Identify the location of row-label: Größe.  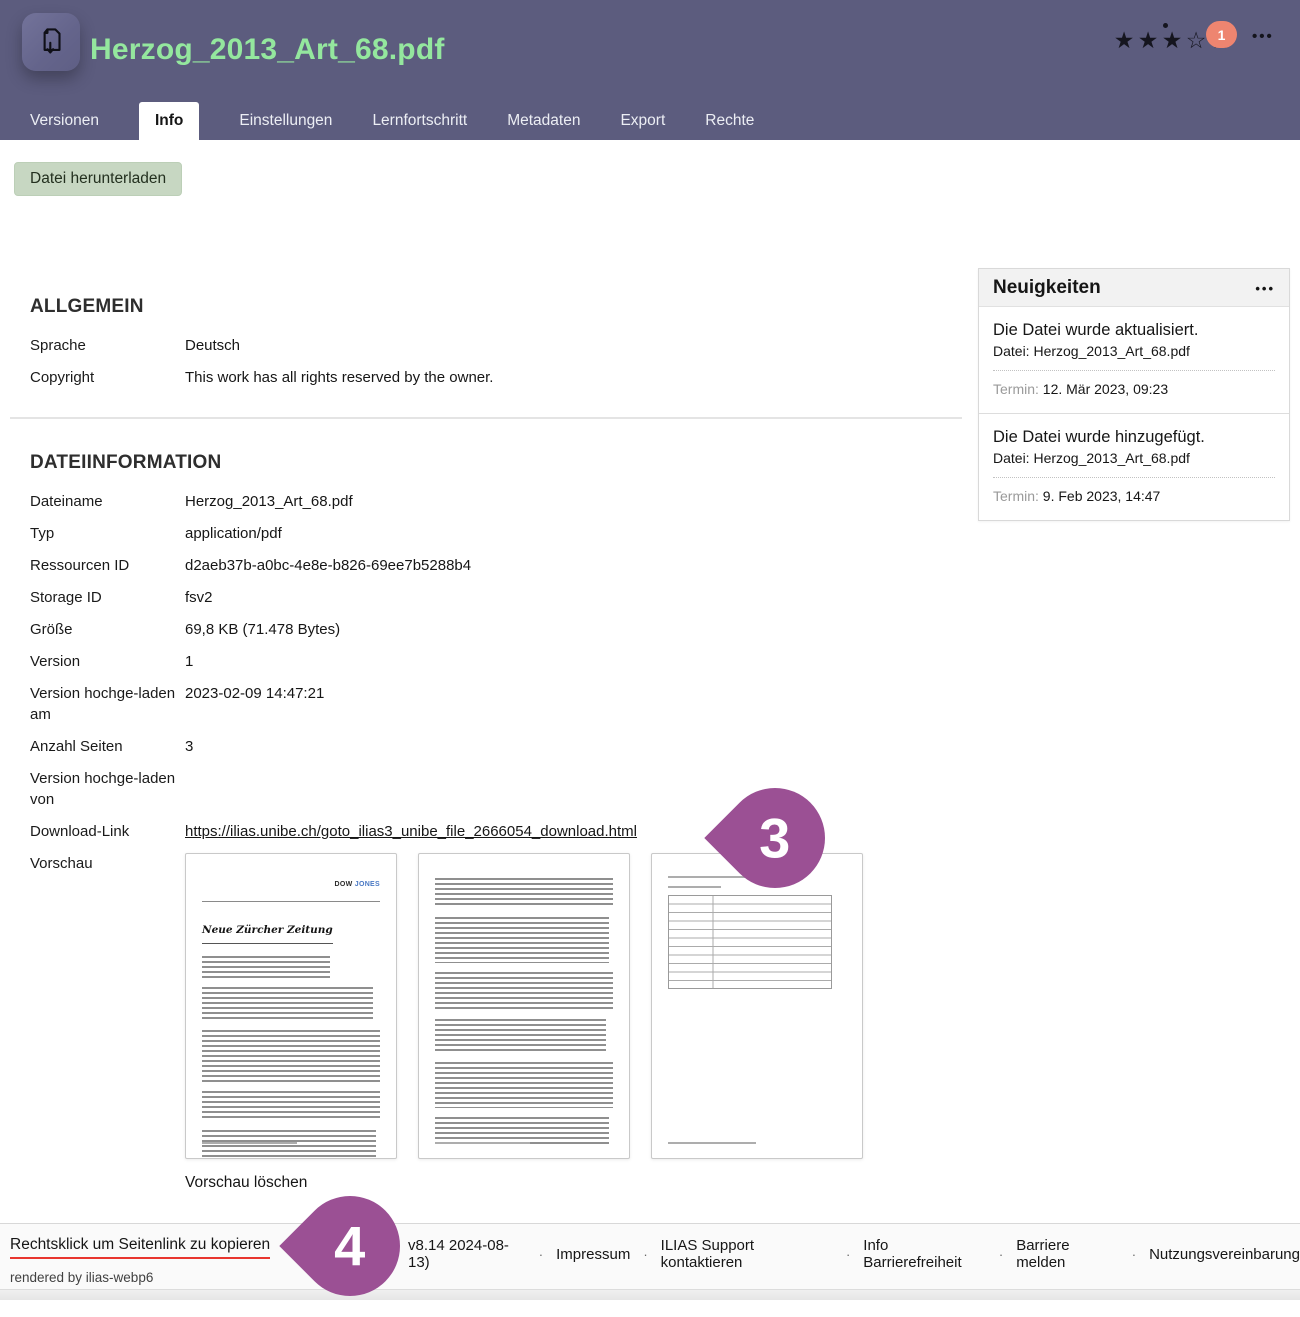
(51, 629).